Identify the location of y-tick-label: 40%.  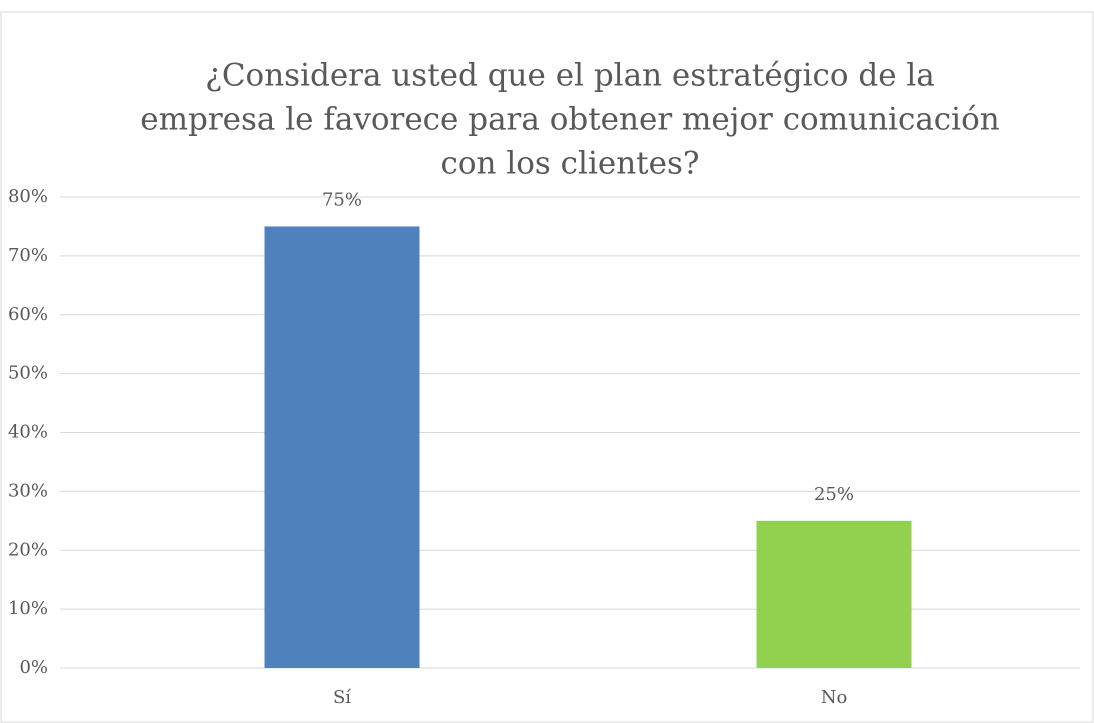
(28, 432).